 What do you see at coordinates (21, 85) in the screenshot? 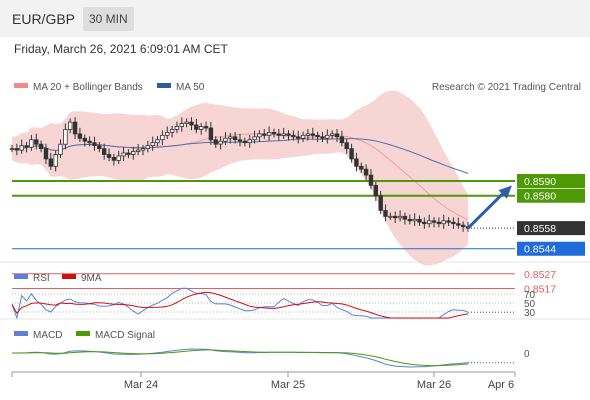
I see `ma20-legend-swatch` at bounding box center [21, 85].